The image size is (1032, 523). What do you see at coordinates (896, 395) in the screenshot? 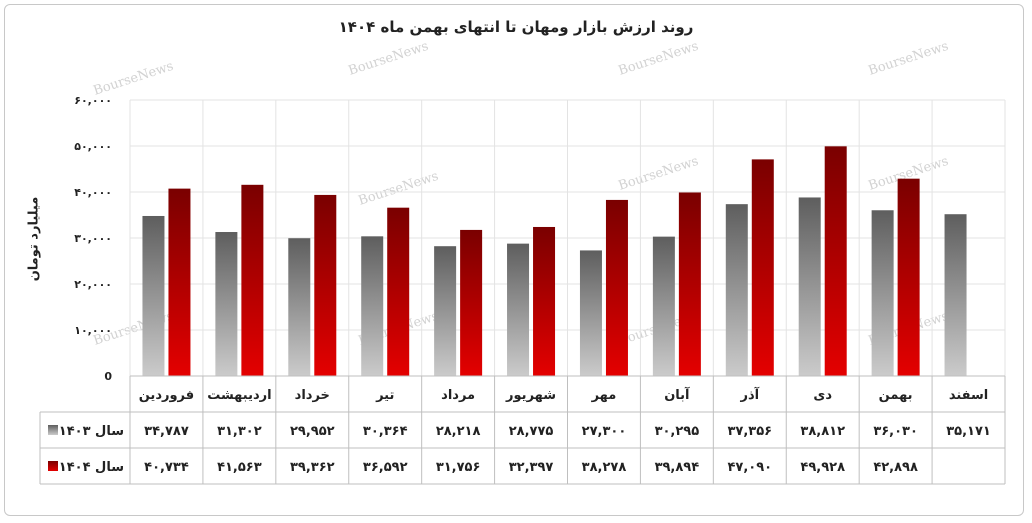
I see `x-tick-label: بهمن` at bounding box center [896, 395].